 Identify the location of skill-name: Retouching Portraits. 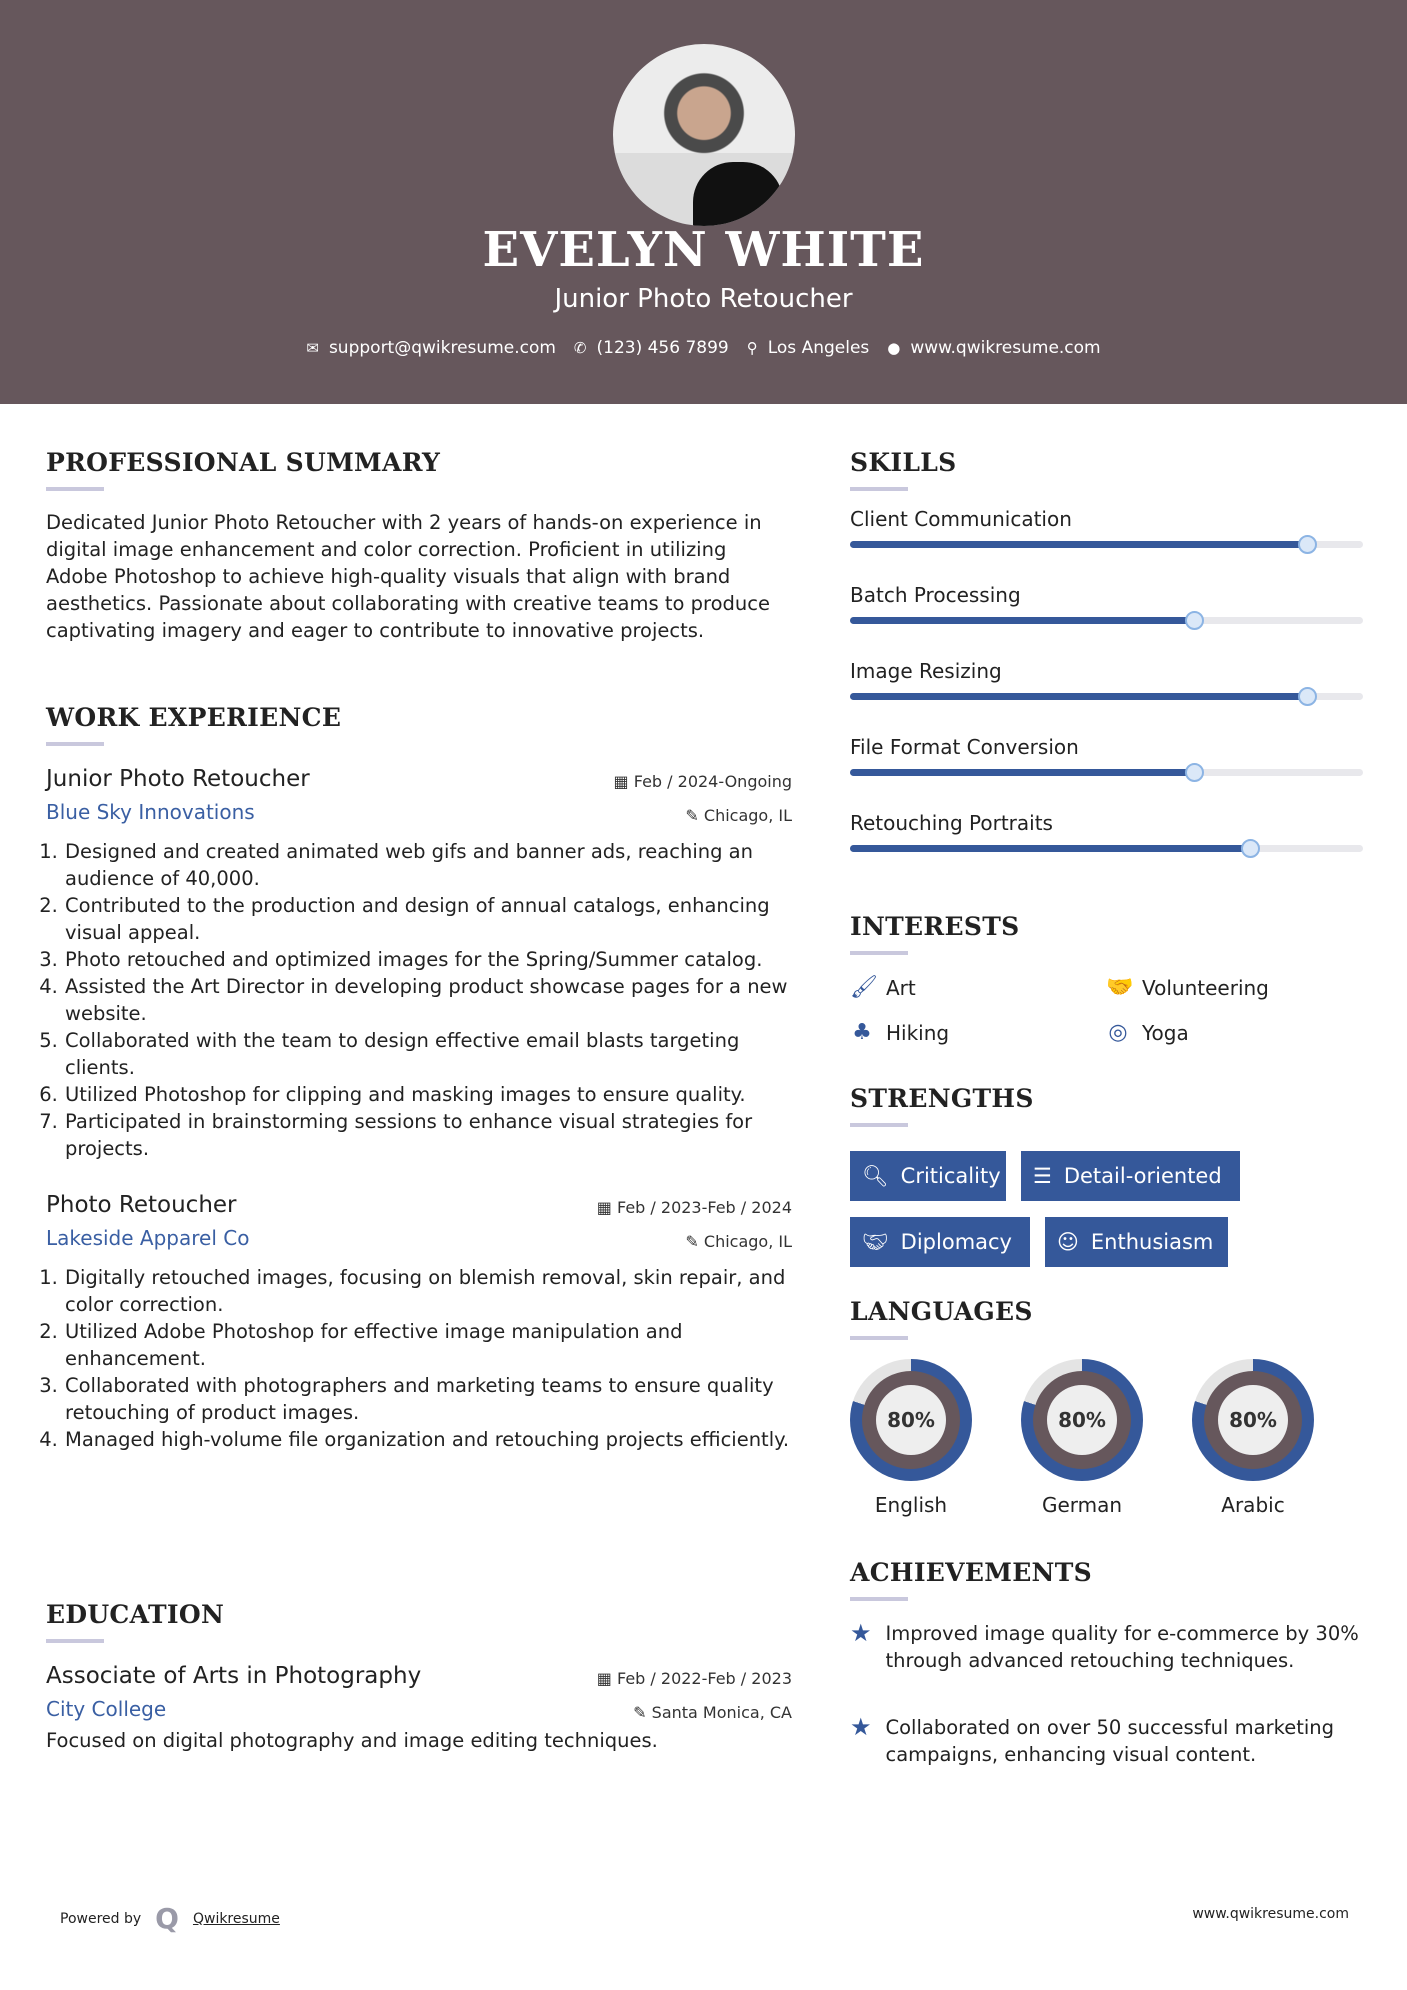
(951, 823).